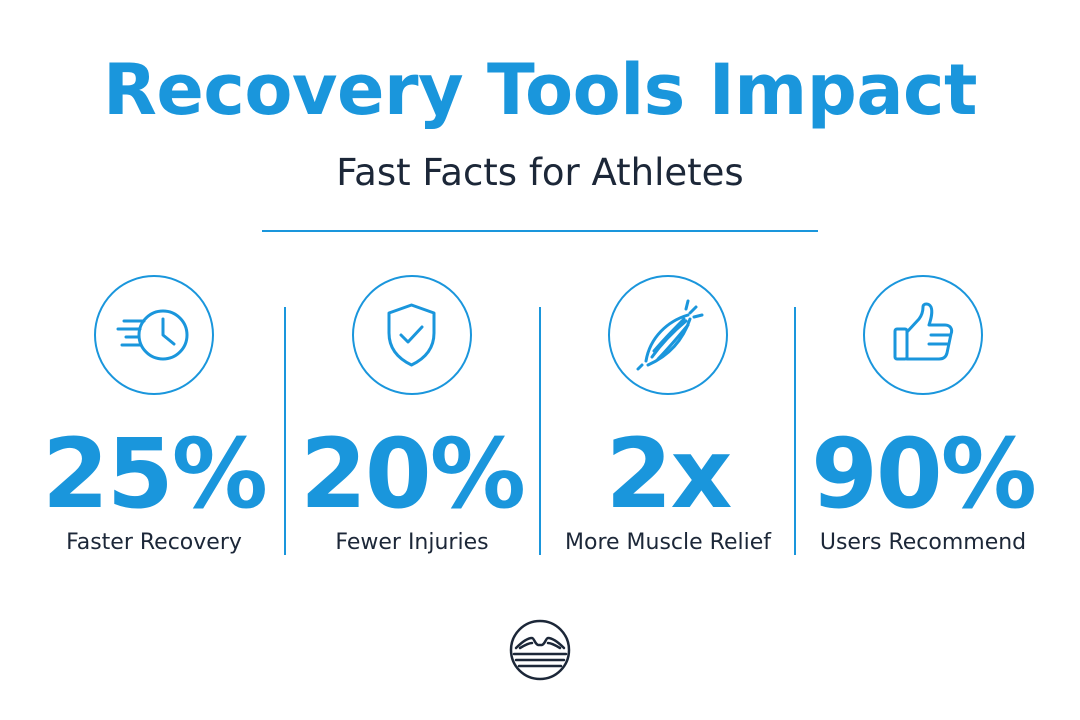 The height and width of the screenshot is (720, 1080). I want to click on stat-value: 2x, so click(669, 474).